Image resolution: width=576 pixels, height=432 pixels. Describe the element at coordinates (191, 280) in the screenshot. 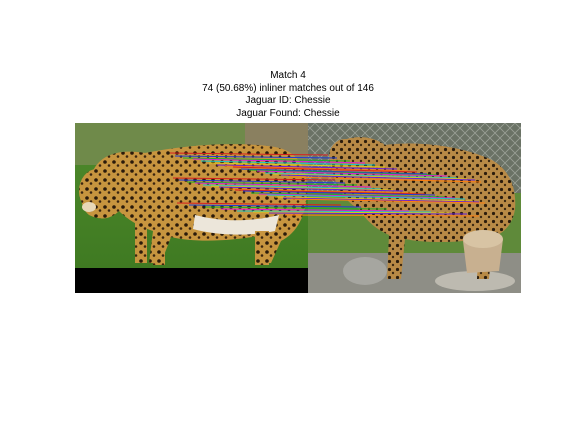

I see `left-padding-bar` at that location.